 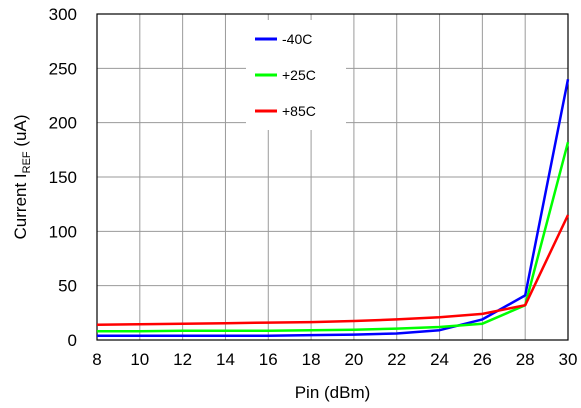 What do you see at coordinates (63, 68) in the screenshot?
I see `y-tick-label: 250` at bounding box center [63, 68].